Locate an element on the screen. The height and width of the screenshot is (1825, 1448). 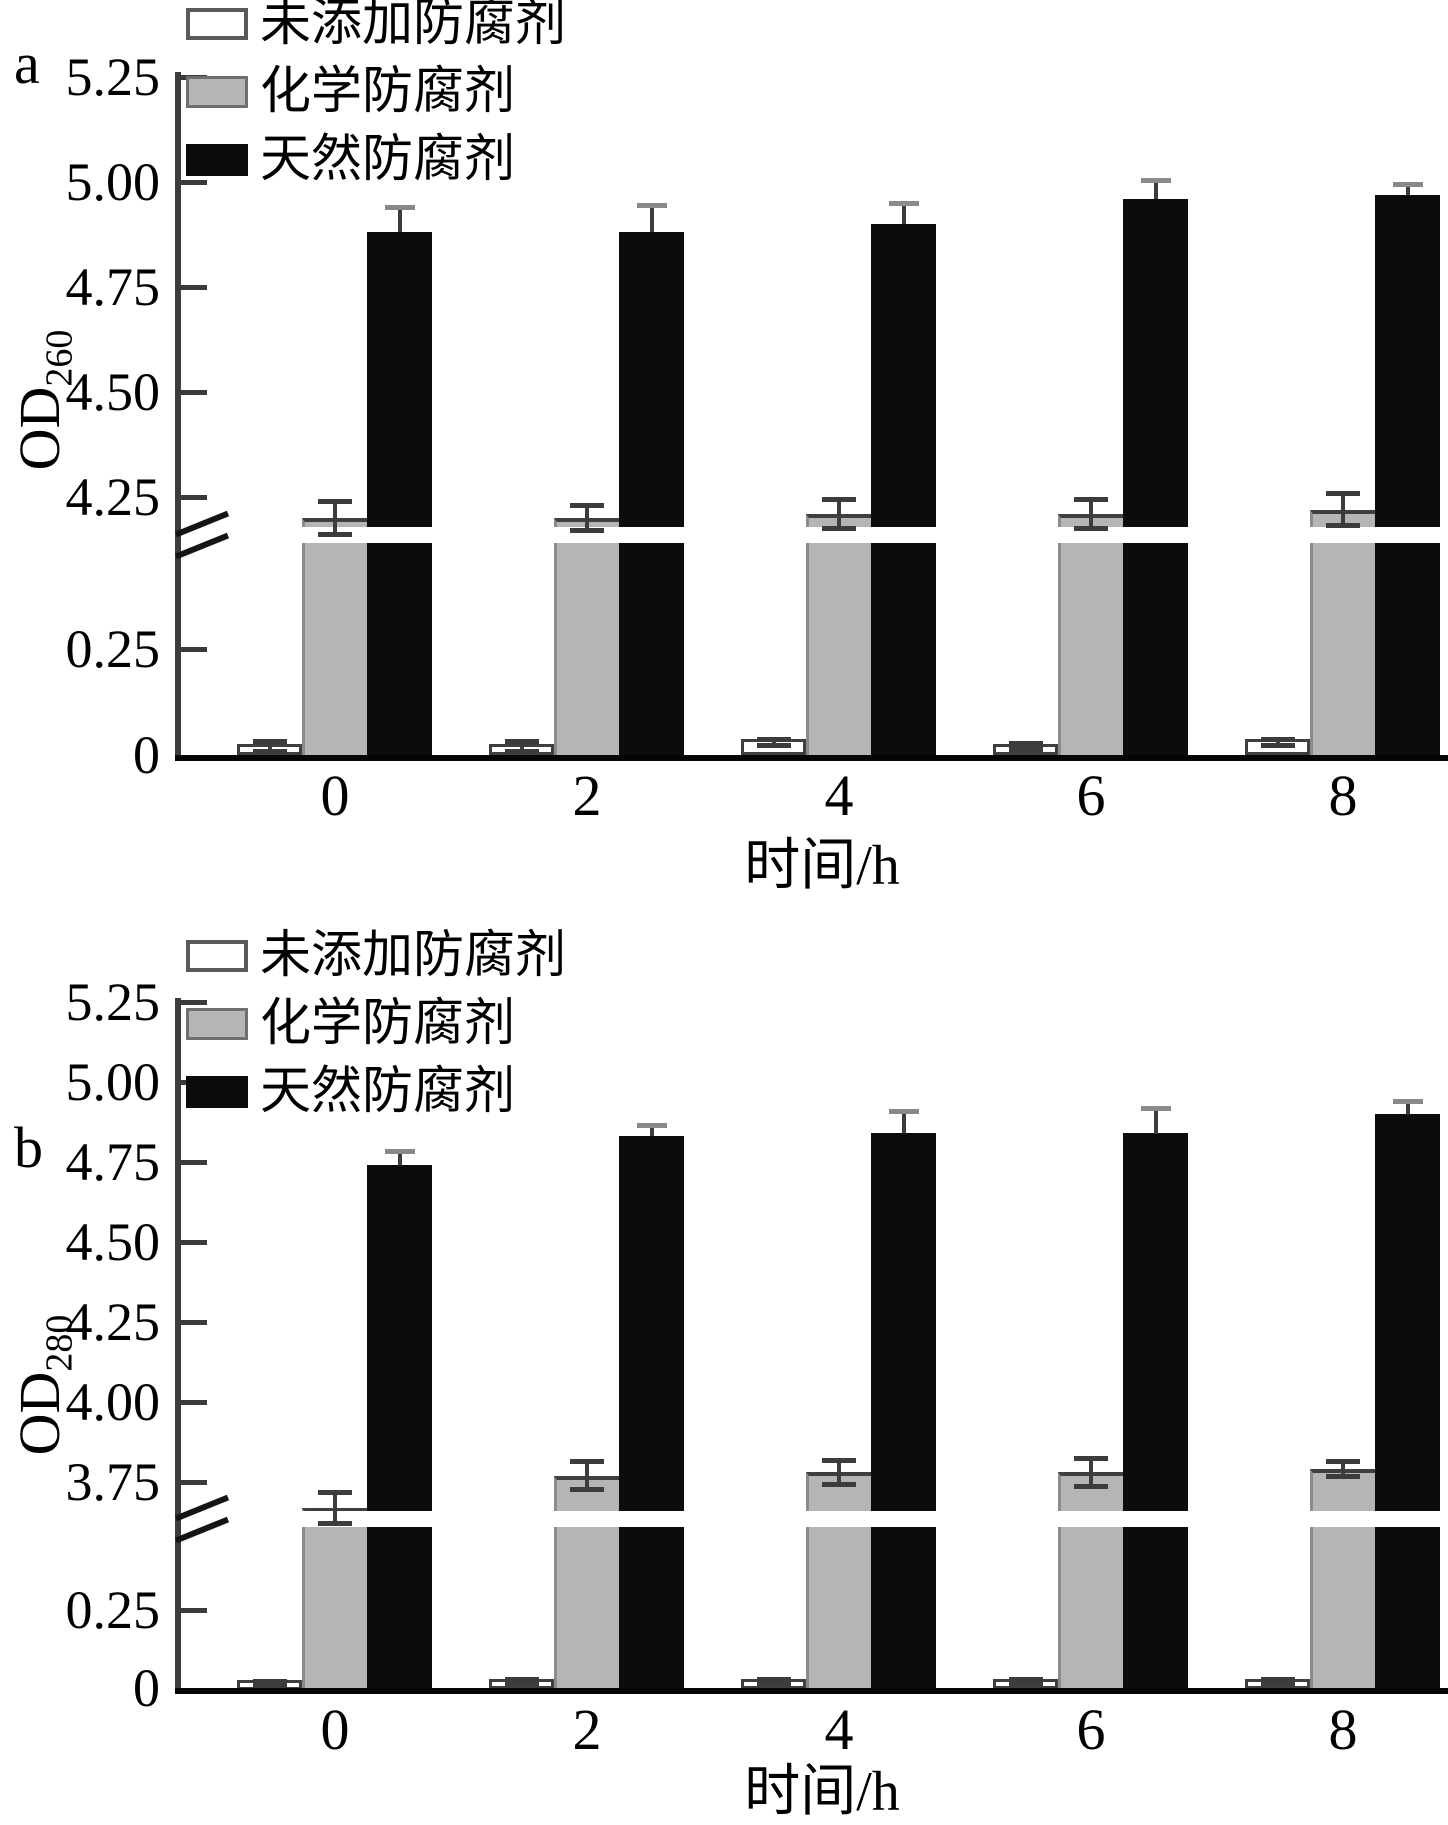
x-tick-label: 2 is located at coordinates (587, 1729).